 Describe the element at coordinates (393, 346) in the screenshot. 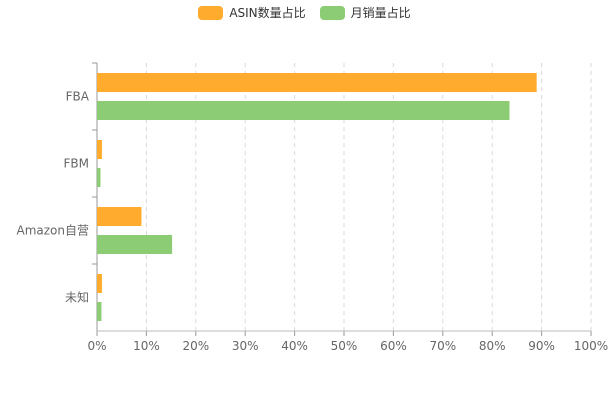

I see `x-tick-label: 60%` at that location.